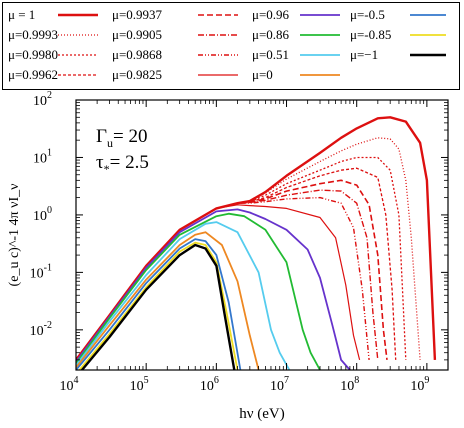  What do you see at coordinates (271, 14) in the screenshot?
I see `legend-label: μ=0.96` at bounding box center [271, 14].